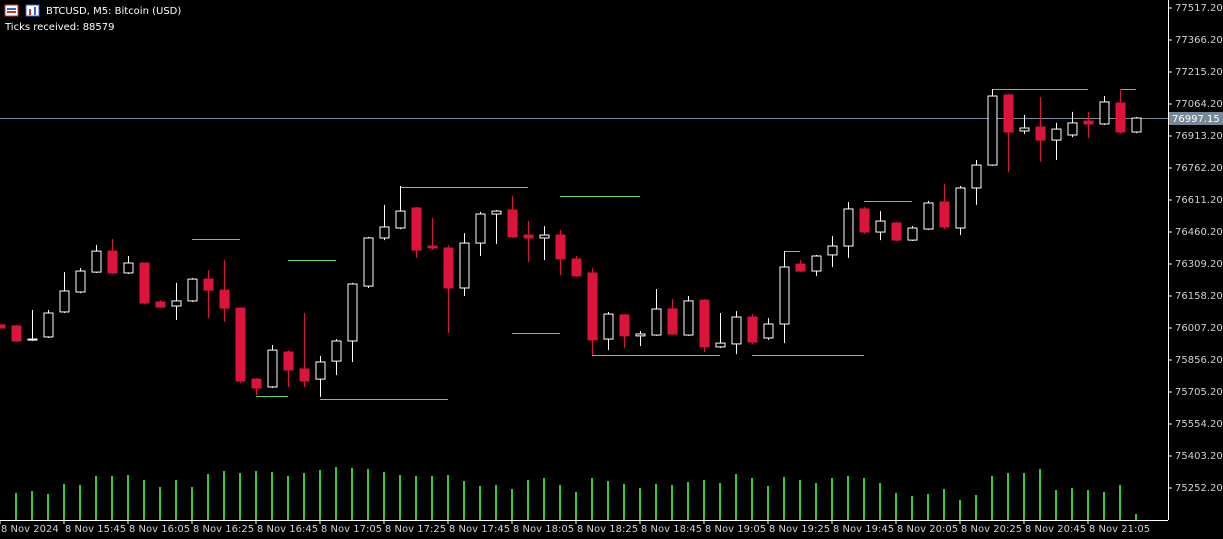  I want to click on x-tick-label: 8 Nov 17:45, so click(479, 529).